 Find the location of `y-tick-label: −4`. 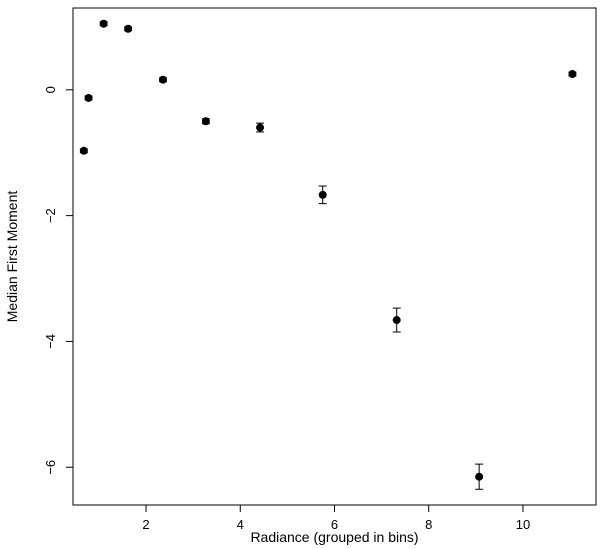

y-tick-label: −4 is located at coordinates (50, 341).